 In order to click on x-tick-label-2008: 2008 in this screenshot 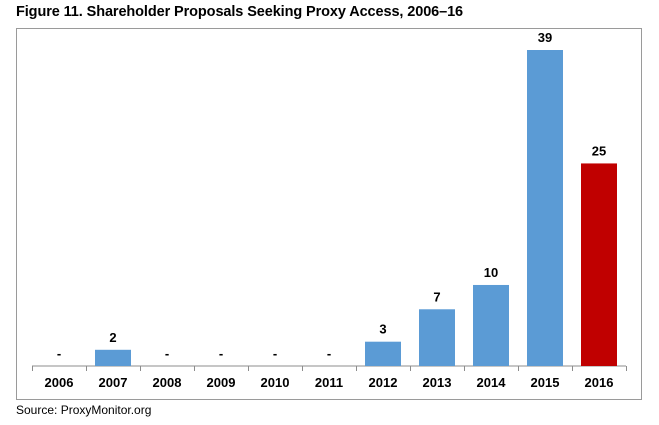, I will do `click(167, 382)`.